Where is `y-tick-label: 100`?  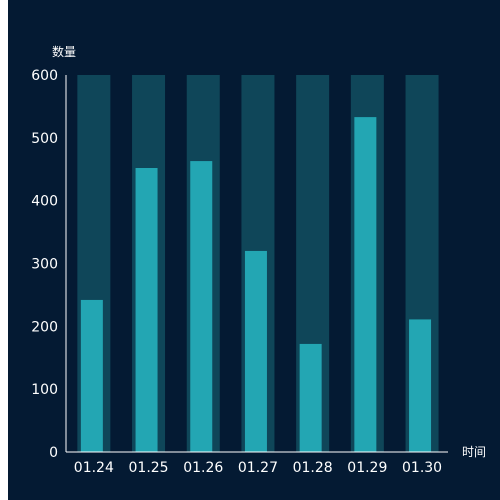 y-tick-label: 100 is located at coordinates (44, 390).